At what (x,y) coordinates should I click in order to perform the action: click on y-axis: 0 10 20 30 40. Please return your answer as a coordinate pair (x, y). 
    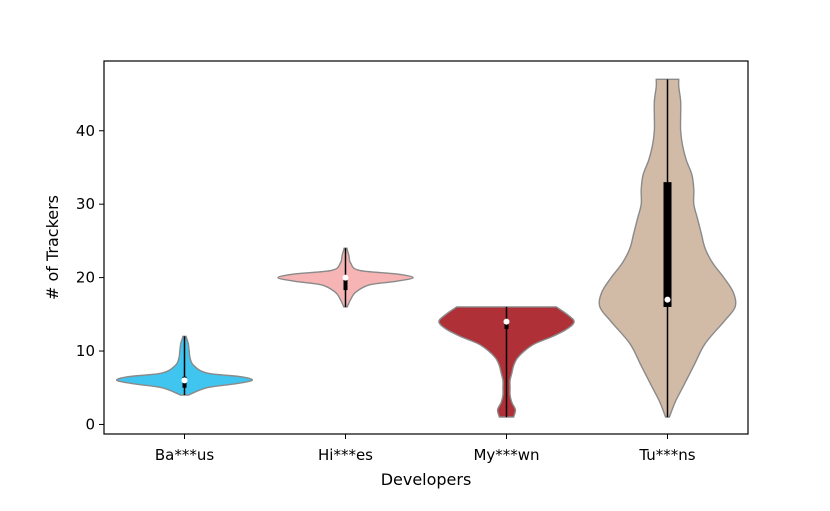
    Looking at the image, I should click on (90, 277).